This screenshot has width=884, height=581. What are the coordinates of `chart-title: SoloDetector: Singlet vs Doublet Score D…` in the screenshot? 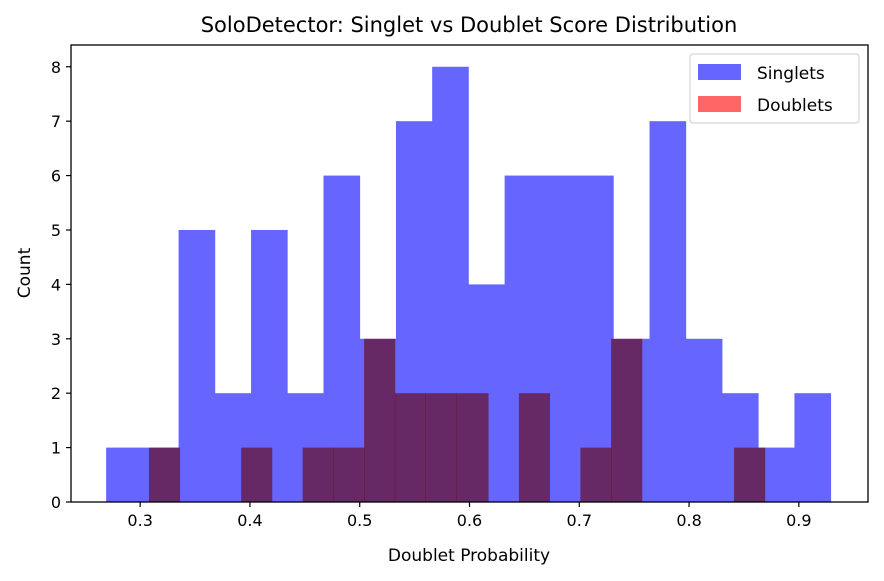 It's located at (469, 25).